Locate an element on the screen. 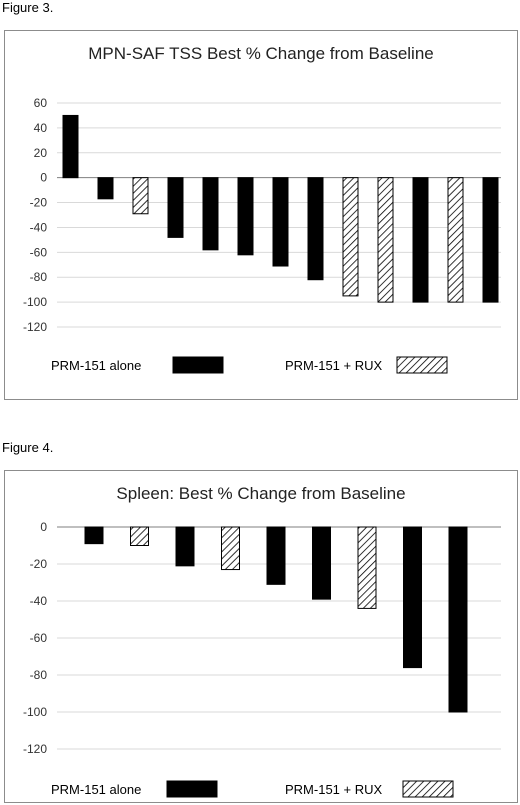 This screenshot has height=805, width=520. chart-title: MPN-SAF TSS Best % Change from Baseline is located at coordinates (261, 53).